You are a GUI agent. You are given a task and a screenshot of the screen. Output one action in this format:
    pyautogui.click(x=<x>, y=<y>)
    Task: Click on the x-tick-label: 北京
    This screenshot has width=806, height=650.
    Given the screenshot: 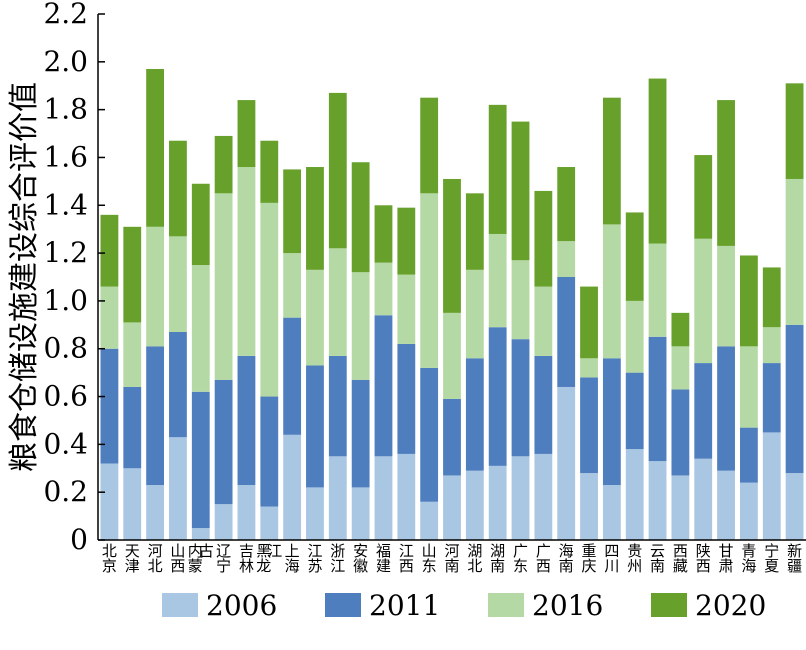 What is the action you would take?
    pyautogui.click(x=109, y=558)
    